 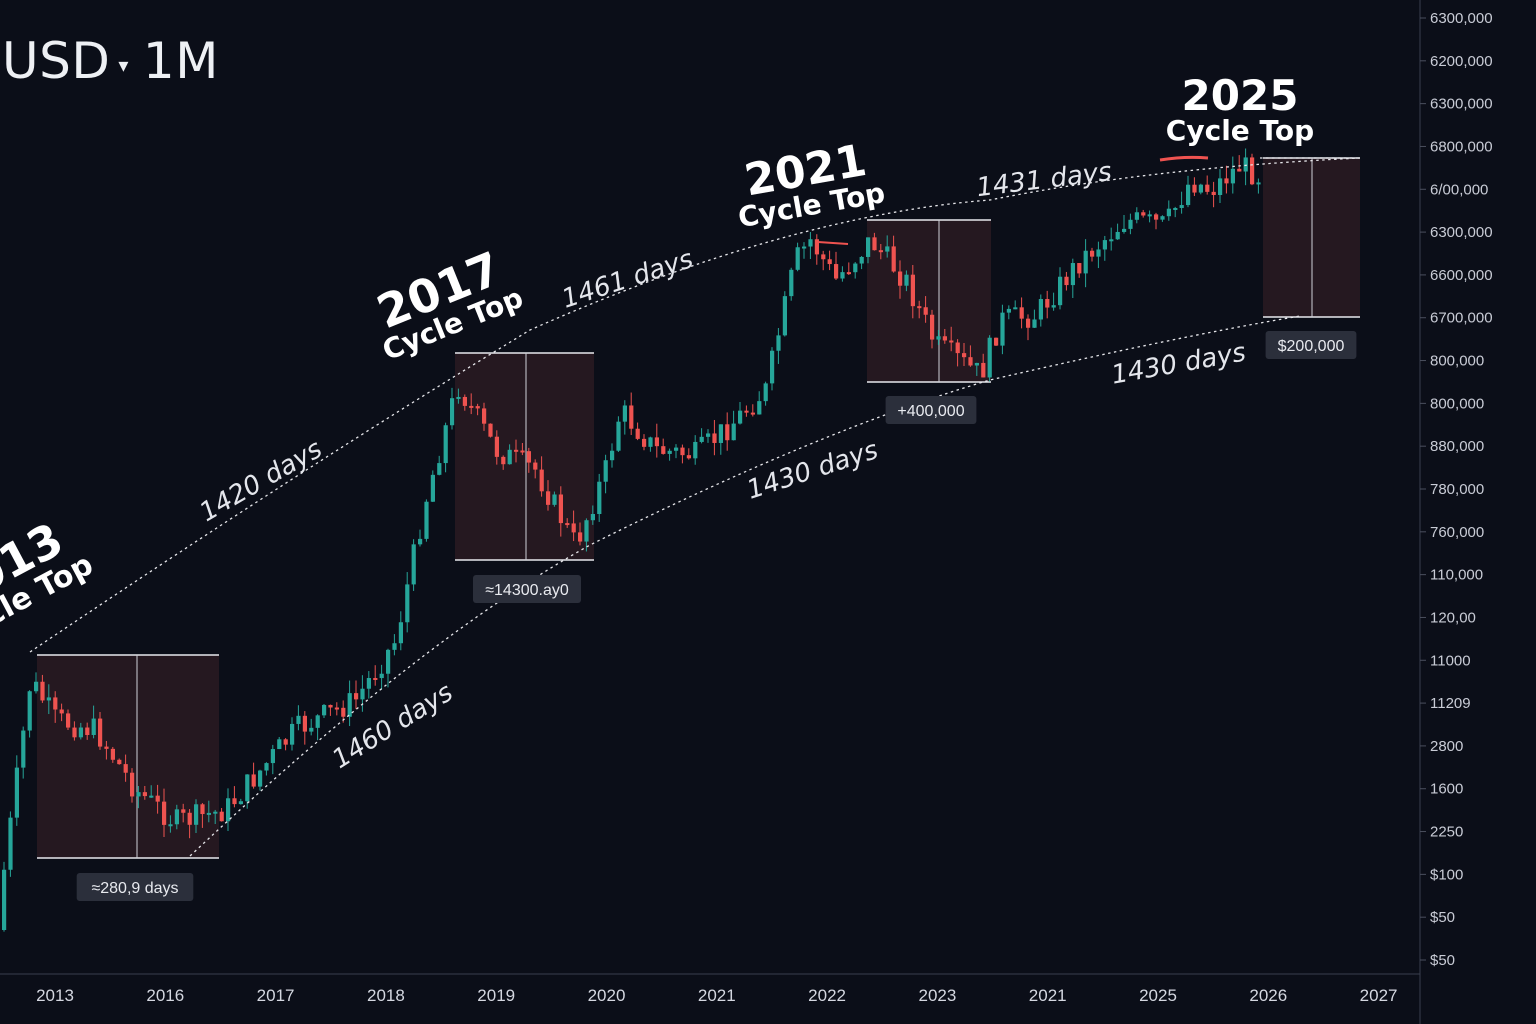 What do you see at coordinates (180, 61) in the screenshot?
I see `interval-label: 1M` at bounding box center [180, 61].